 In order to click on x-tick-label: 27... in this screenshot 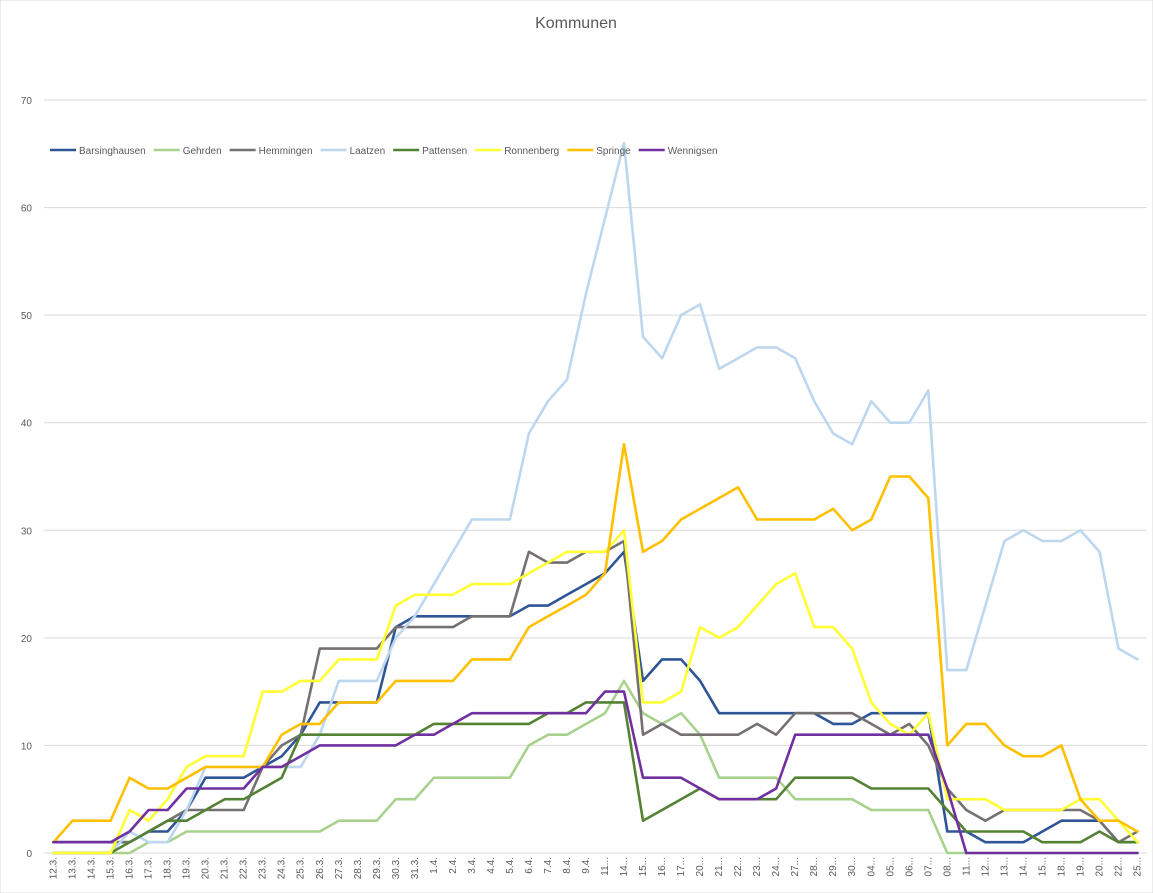, I will do `click(795, 866)`.